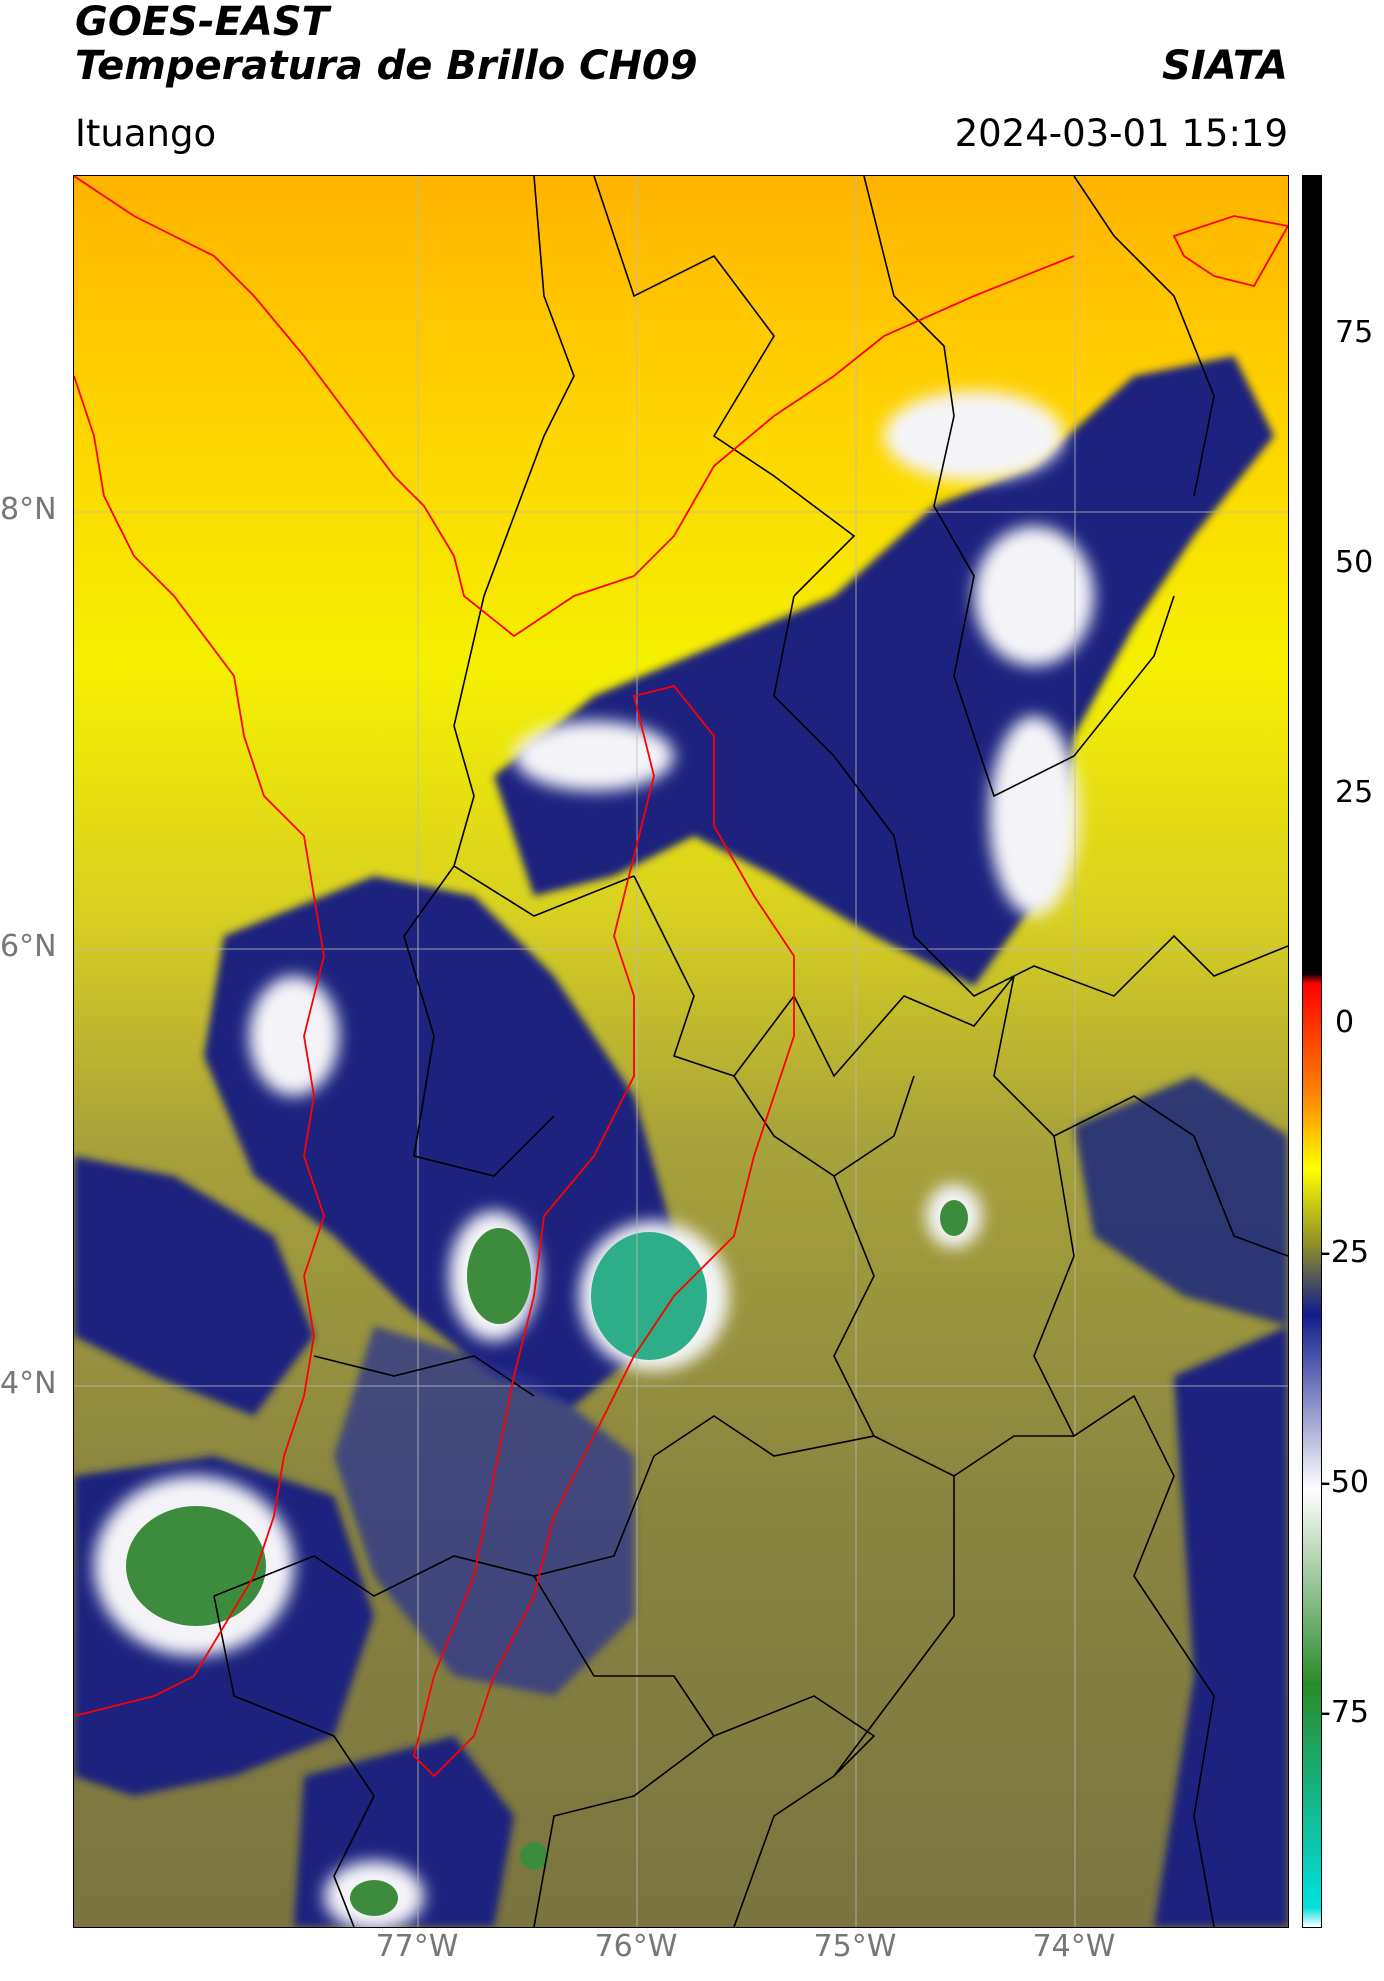 The image size is (1384, 1981). I want to click on lon-tick-76w: 76°W, so click(636, 1946).